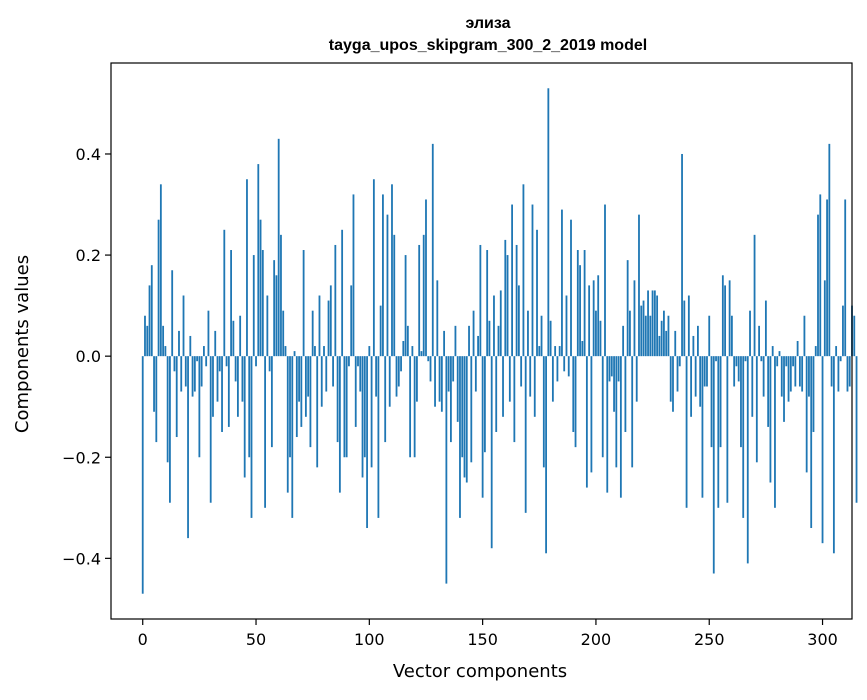 This screenshot has height=700, width=867. I want to click on y-axis-ticks: −0.4 −0.2 0.0 0.2 0.4, so click(86, 356).